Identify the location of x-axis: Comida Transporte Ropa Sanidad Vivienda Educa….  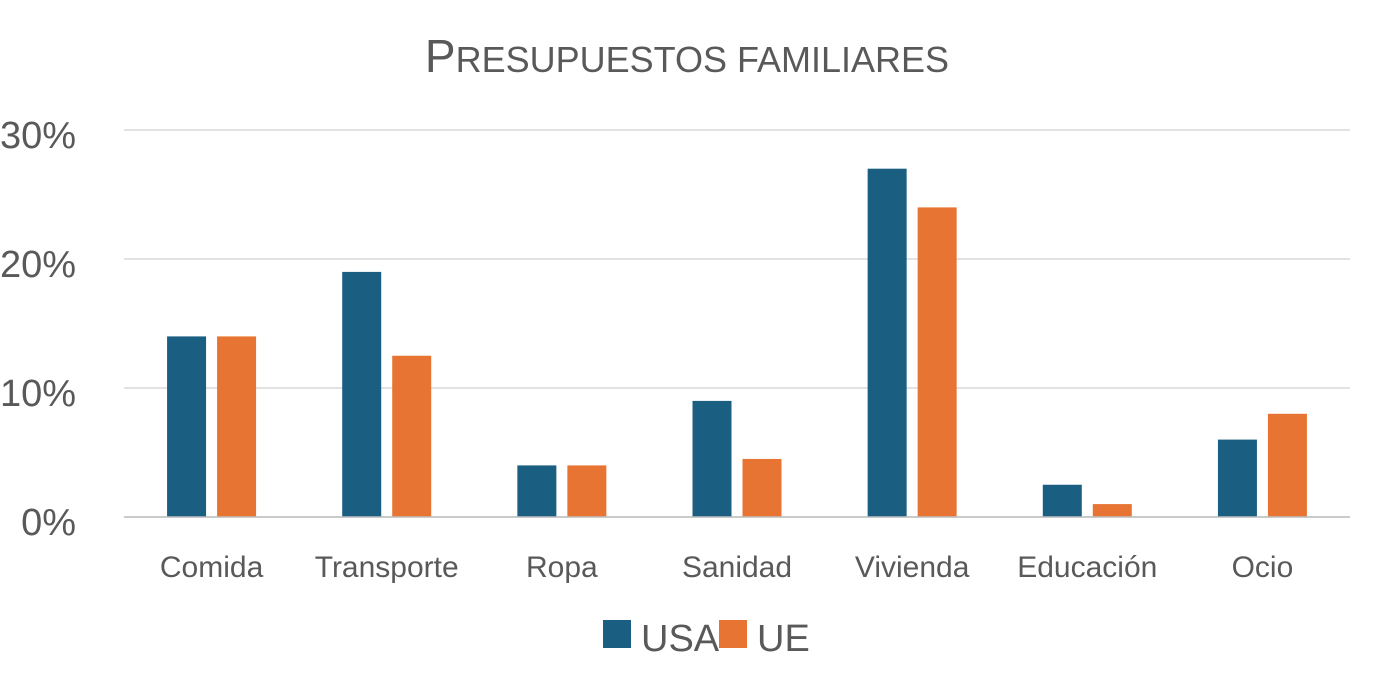
(737, 550).